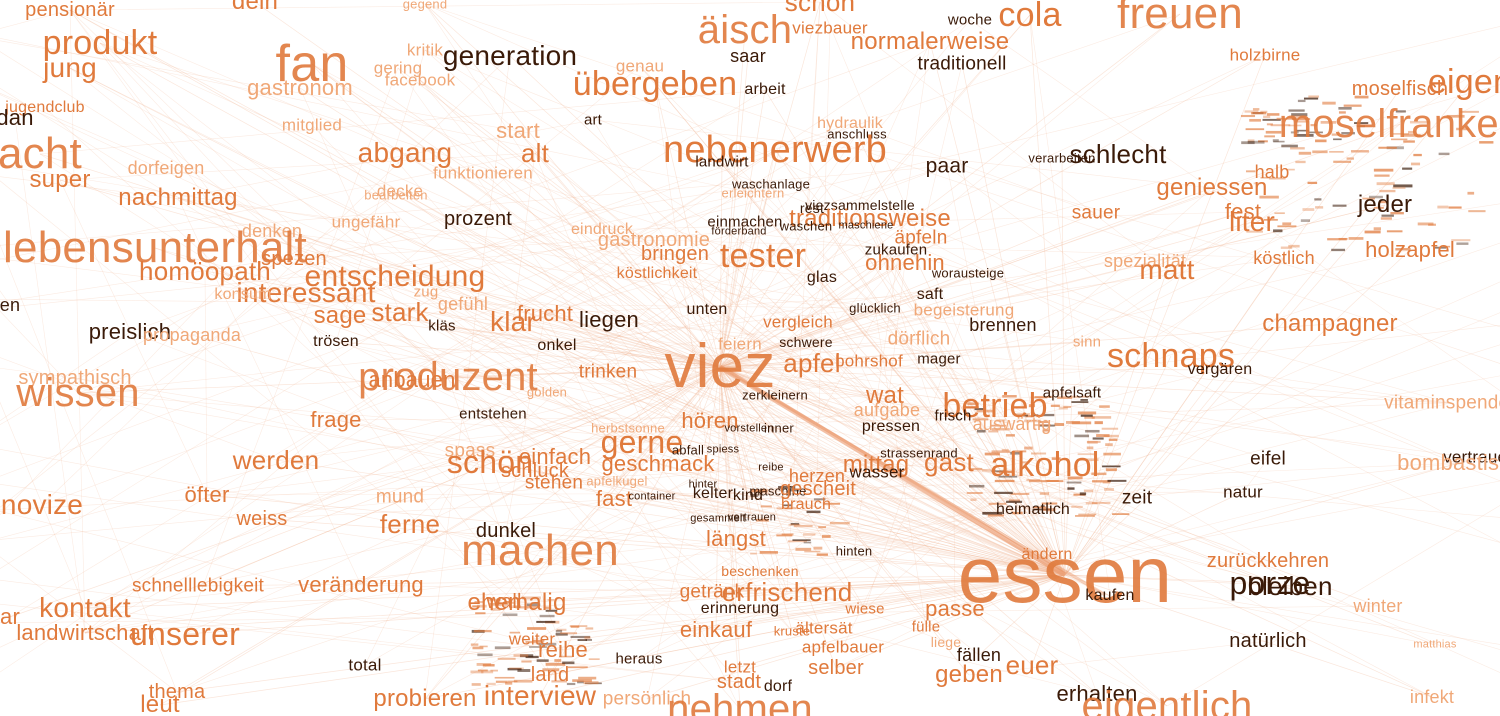 The image size is (1500, 716). I want to click on edge-viez-herzen, so click(768, 421).